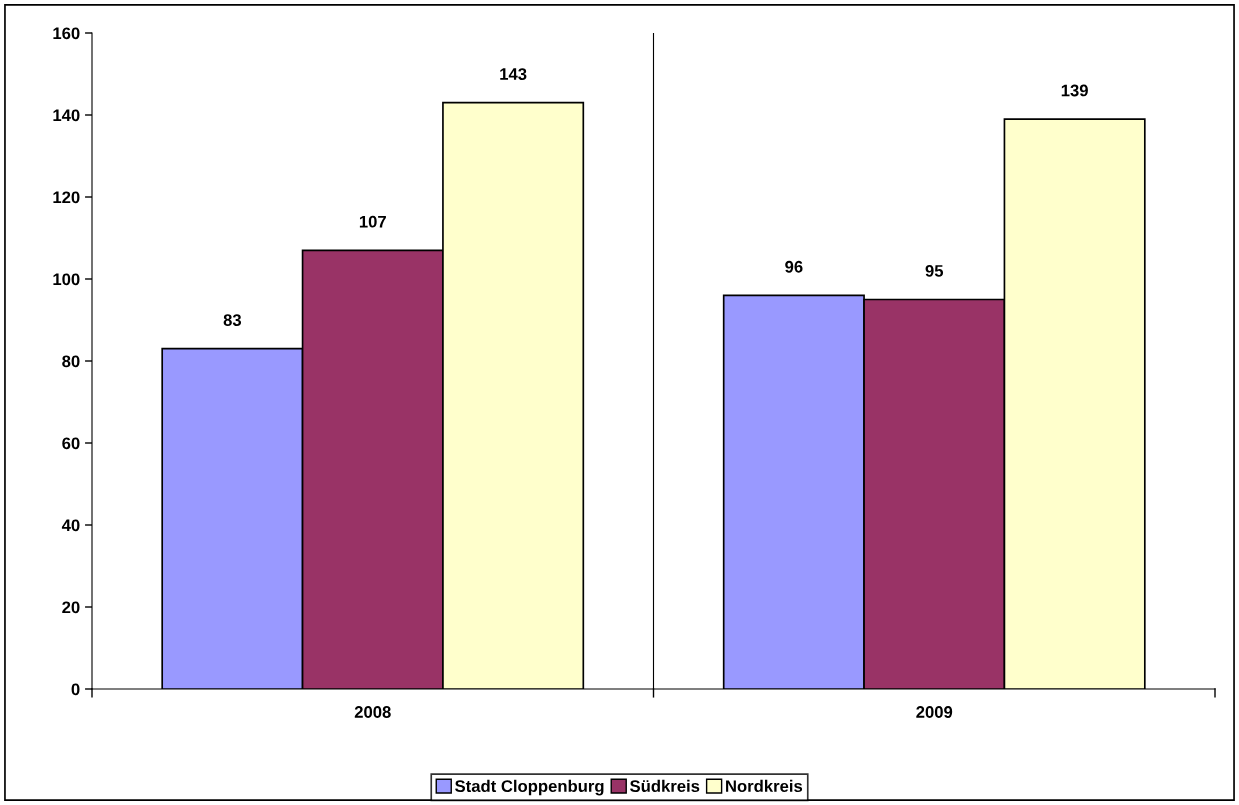 The width and height of the screenshot is (1239, 805). Describe the element at coordinates (764, 786) in the screenshot. I see `legend-label: Nordkreis` at that location.